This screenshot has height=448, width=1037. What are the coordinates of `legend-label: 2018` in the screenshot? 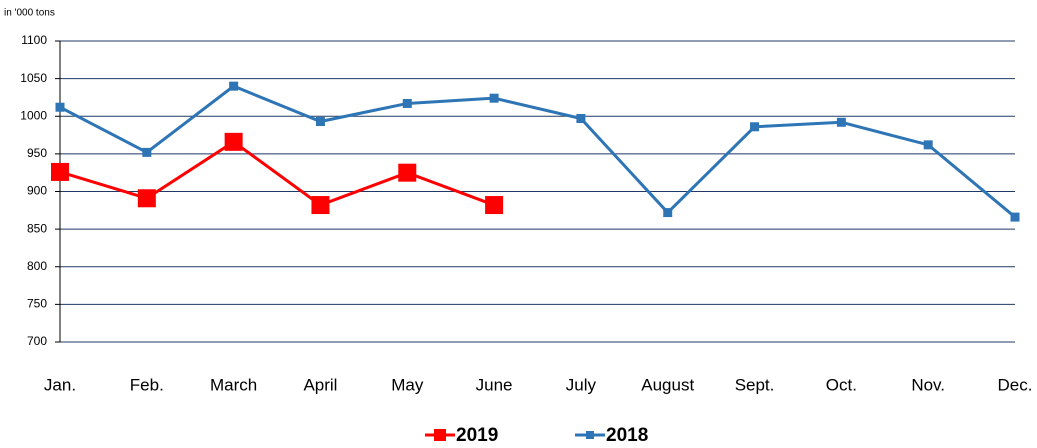 It's located at (627, 435).